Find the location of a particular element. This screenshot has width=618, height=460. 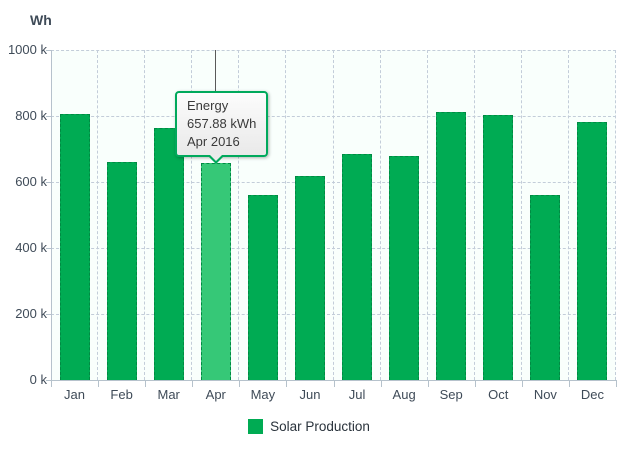

x-axis-label: May is located at coordinates (263, 394).